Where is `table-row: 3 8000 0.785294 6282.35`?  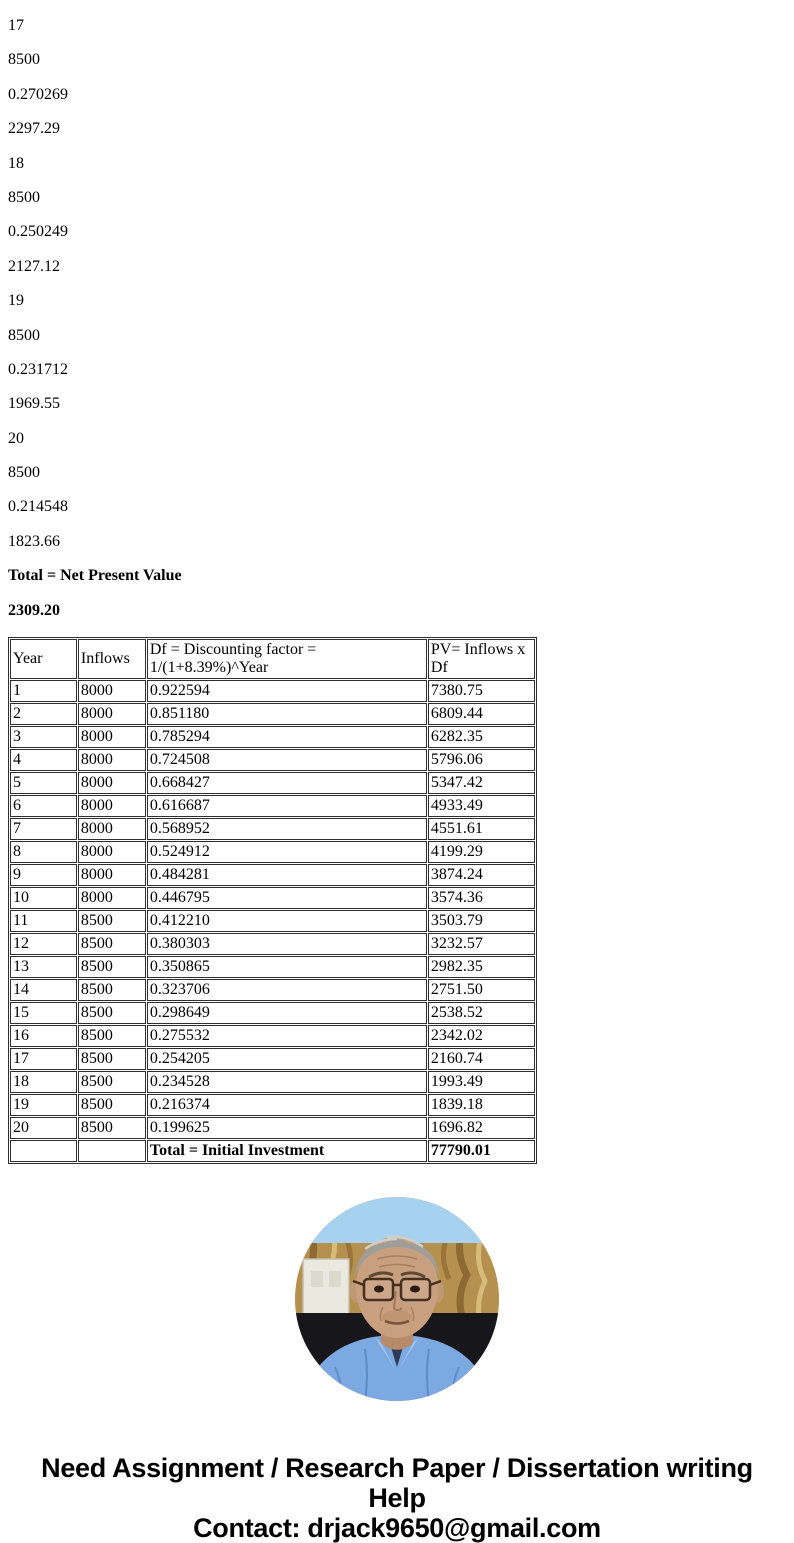
table-row: 3 8000 0.785294 6282.35 is located at coordinates (272, 737).